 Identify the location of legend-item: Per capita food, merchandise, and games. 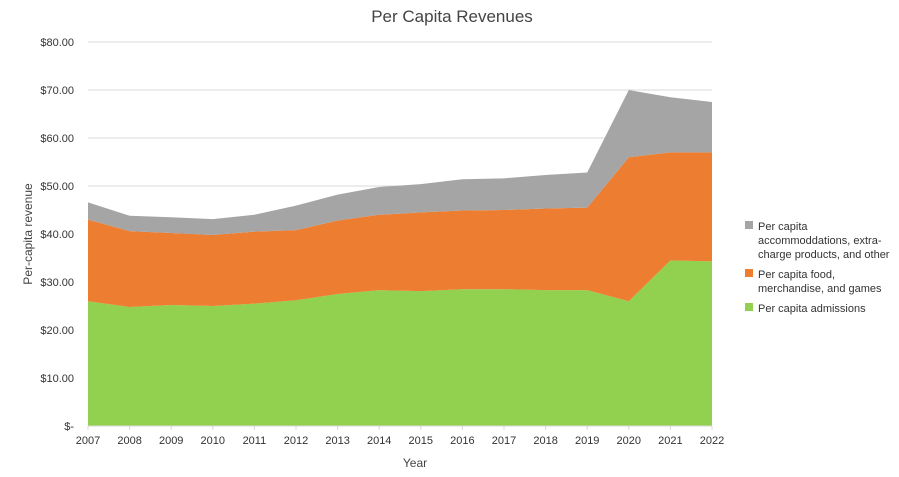
(813, 282).